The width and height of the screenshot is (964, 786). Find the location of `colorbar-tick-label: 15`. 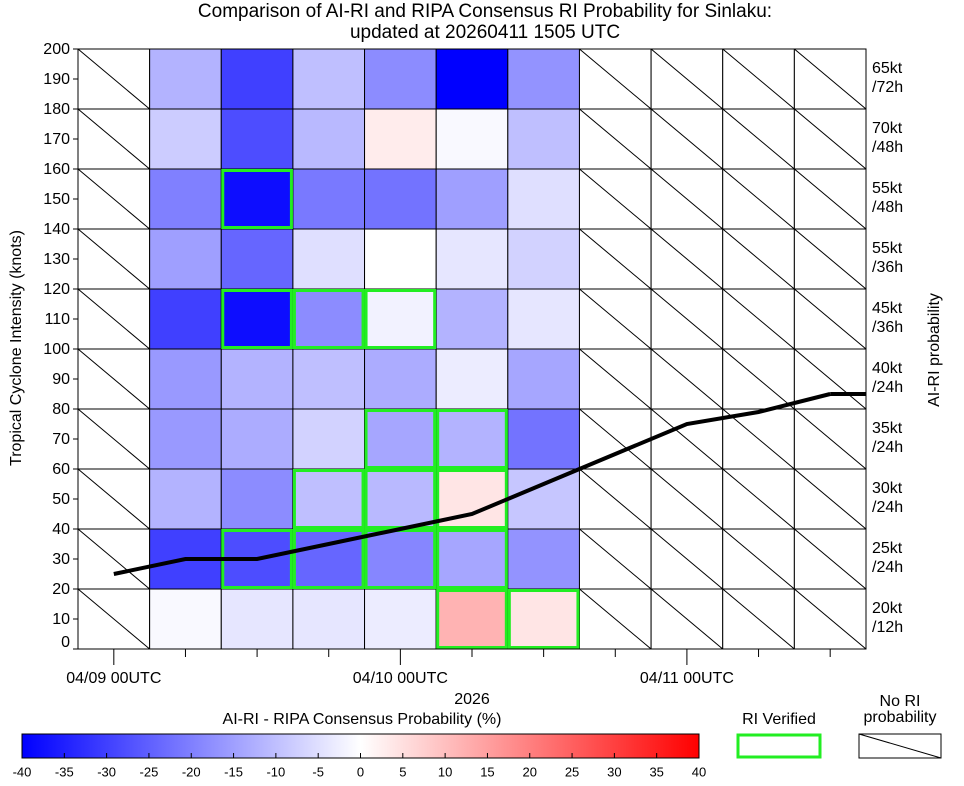

colorbar-tick-label: 15 is located at coordinates (487, 771).